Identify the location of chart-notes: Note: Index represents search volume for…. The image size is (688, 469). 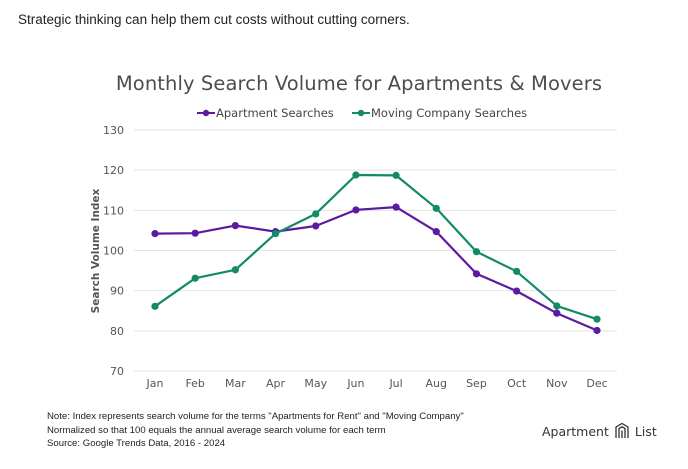
(255, 430).